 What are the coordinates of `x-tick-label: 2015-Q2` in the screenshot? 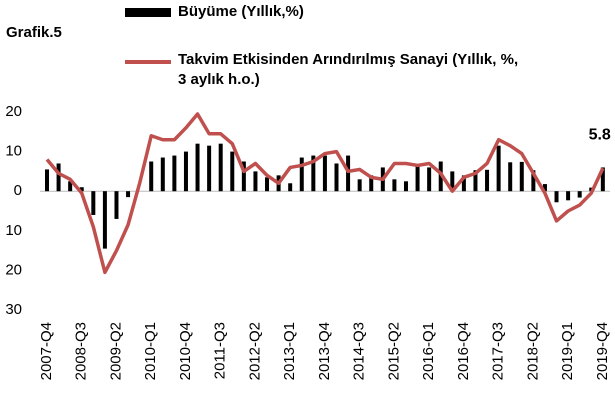 It's located at (393, 351).